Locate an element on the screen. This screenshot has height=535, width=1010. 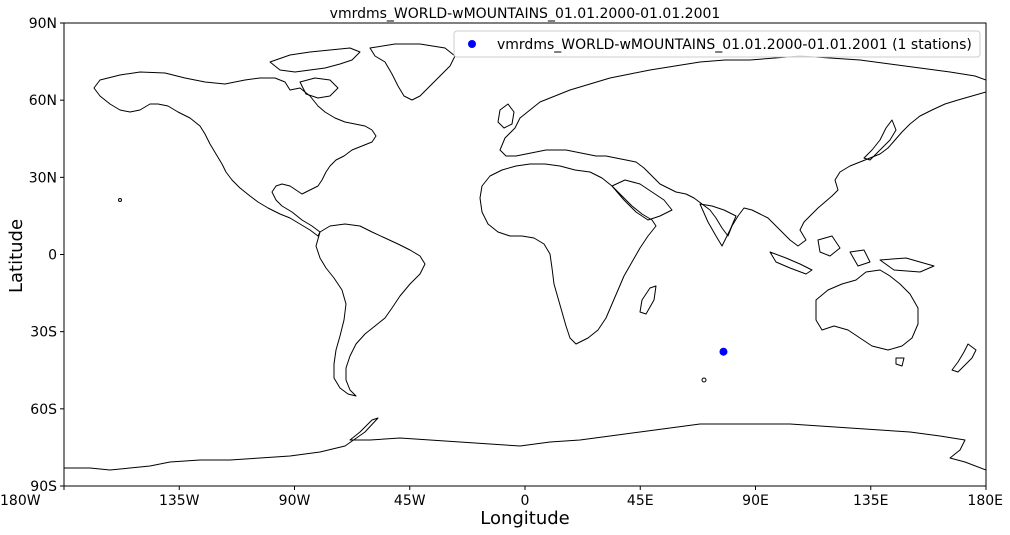
coast-india is located at coordinates (718, 225).